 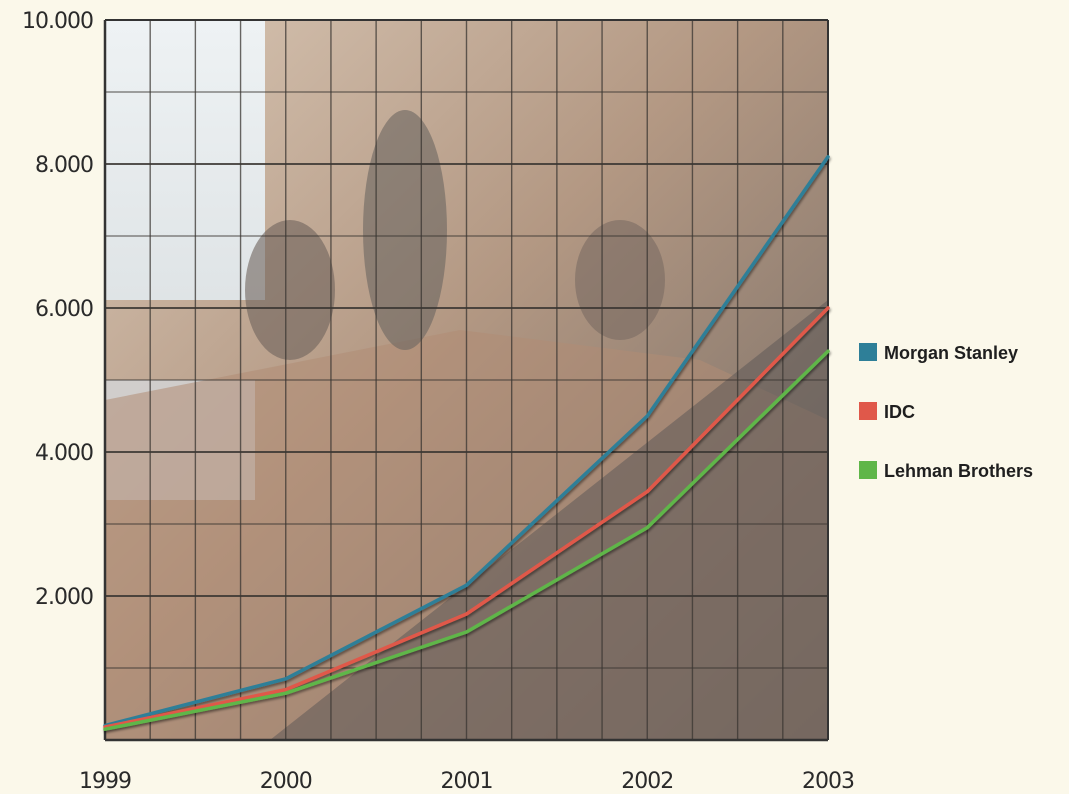 I want to click on x-tick-label: 2001, so click(x=467, y=781).